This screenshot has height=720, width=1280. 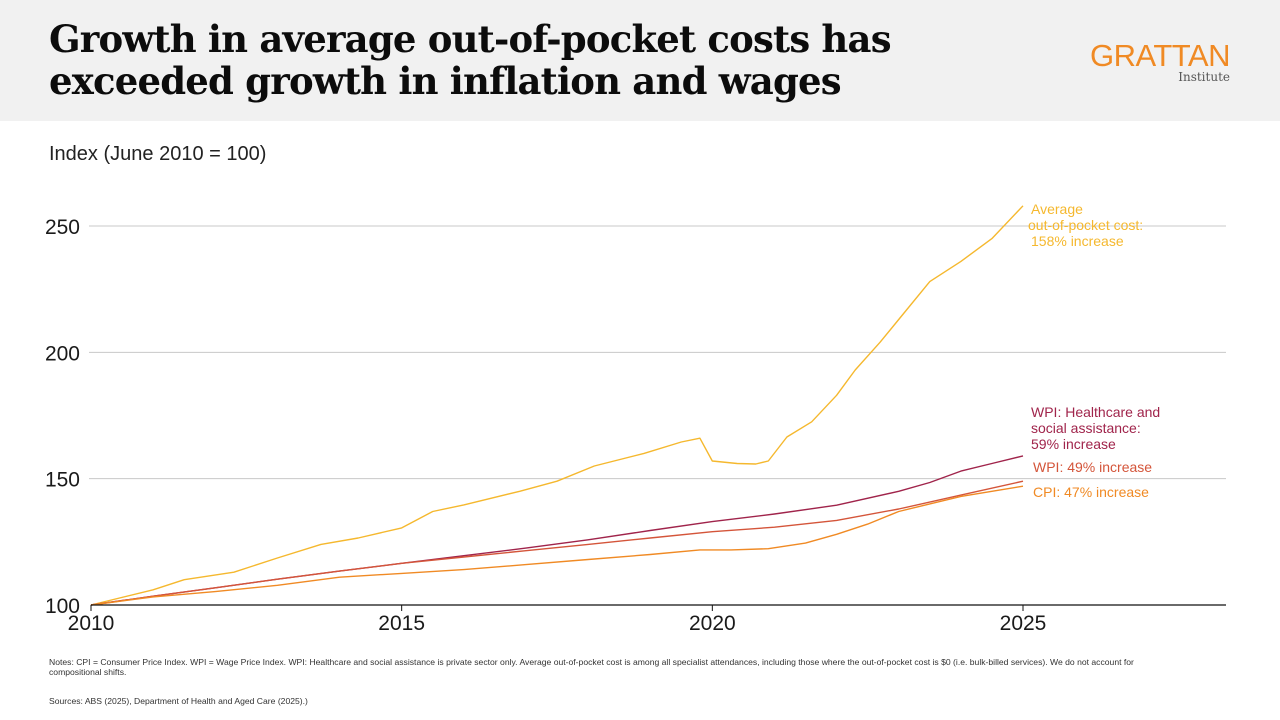 I want to click on logo-wordmark: GRATTAN, so click(x=1160, y=55).